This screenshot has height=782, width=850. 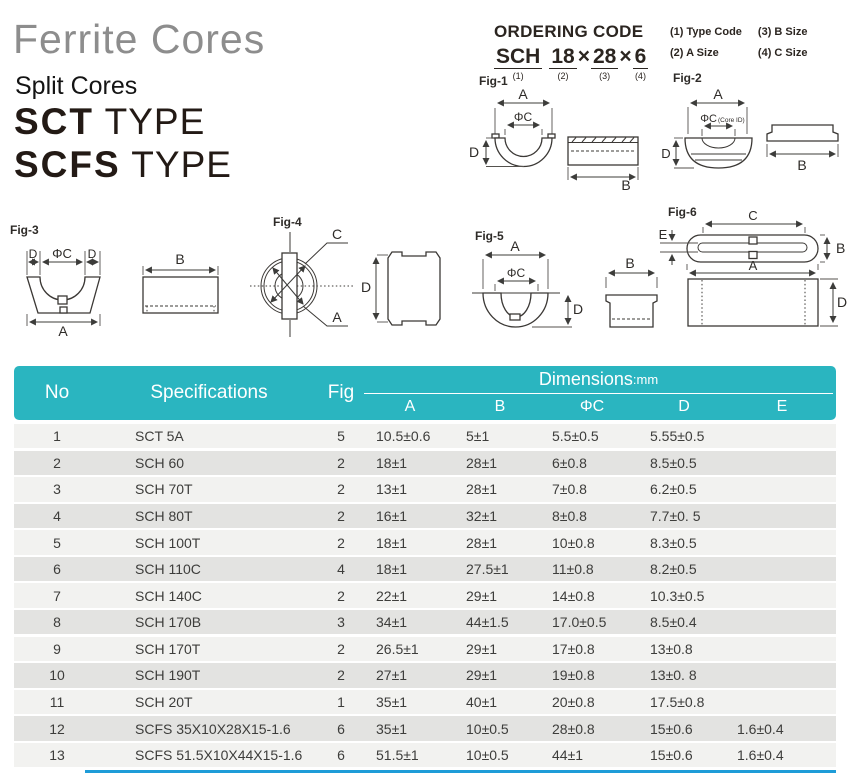 I want to click on cell-b: 27.5±1, so click(x=487, y=569).